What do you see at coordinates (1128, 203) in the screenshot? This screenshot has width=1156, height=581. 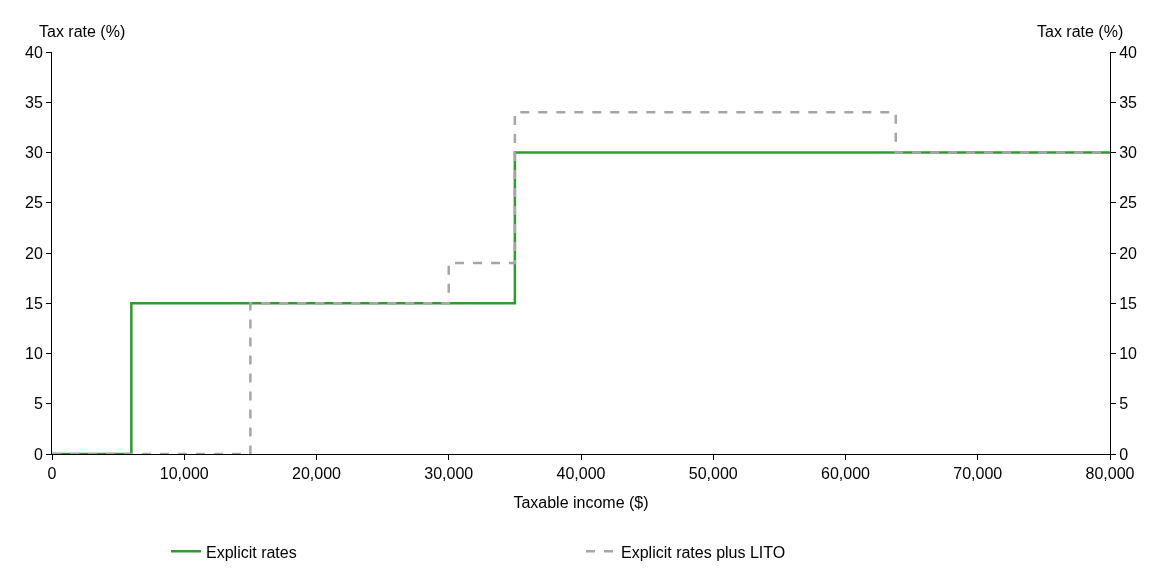 I see `y2-tick-label: 25` at bounding box center [1128, 203].